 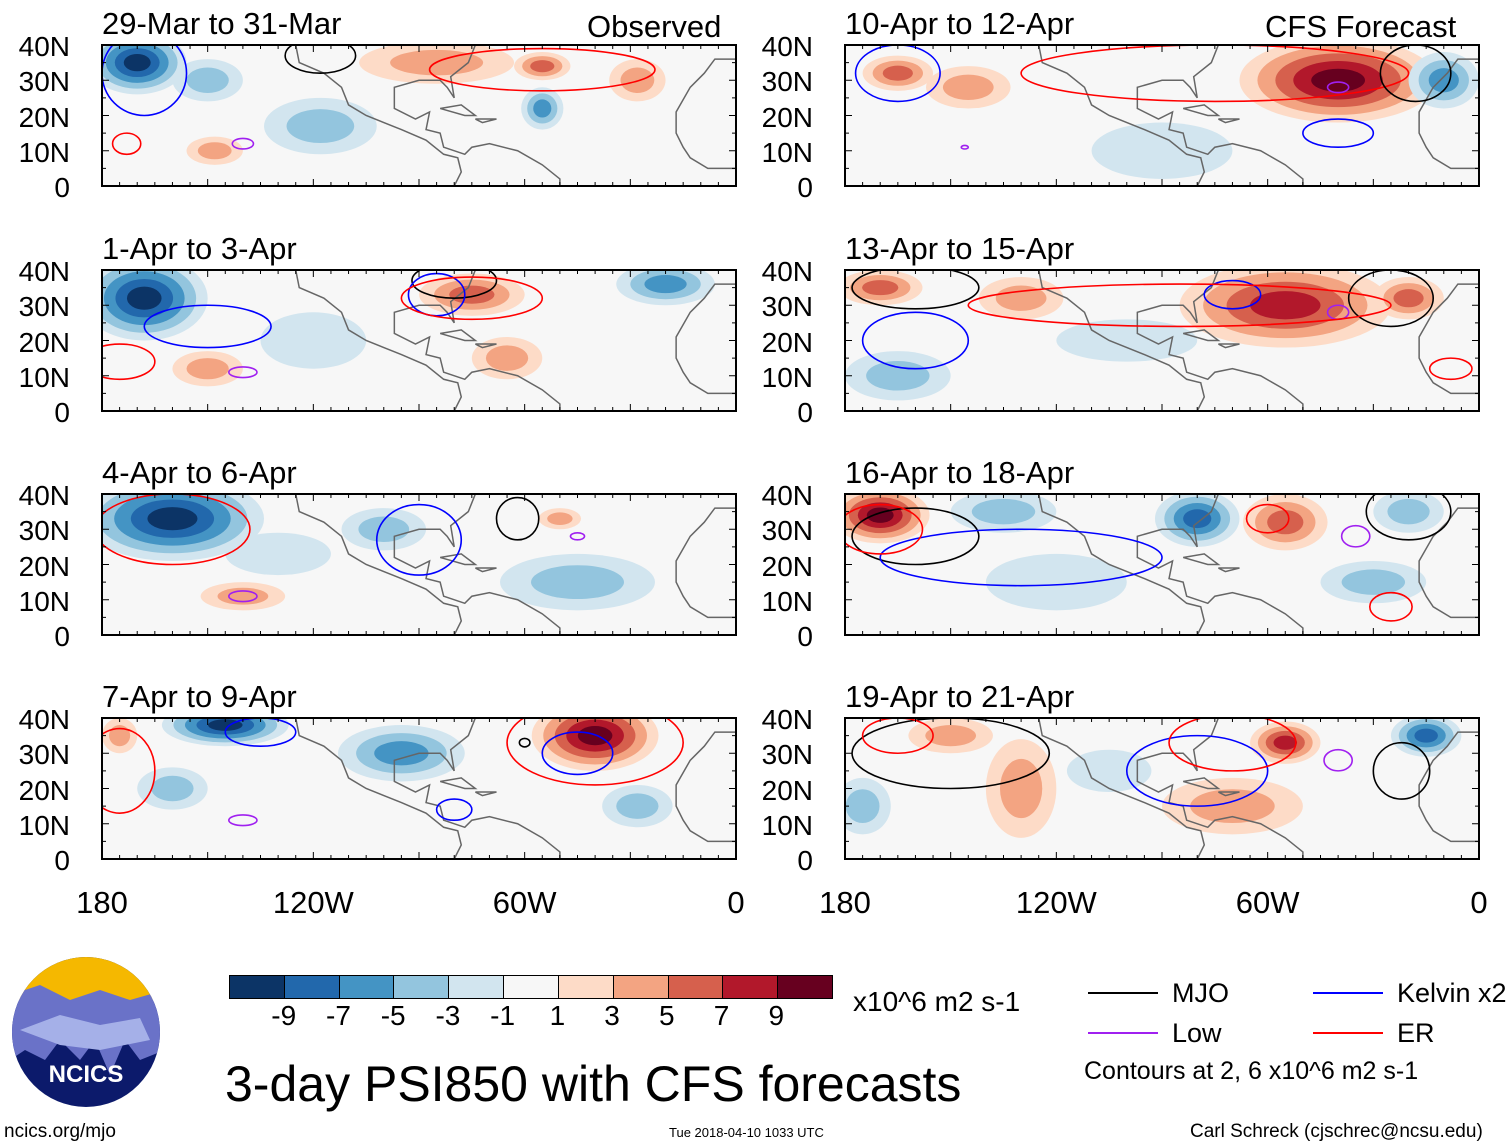 What do you see at coordinates (776, 1015) in the screenshot?
I see `colorbar-label: 9` at bounding box center [776, 1015].